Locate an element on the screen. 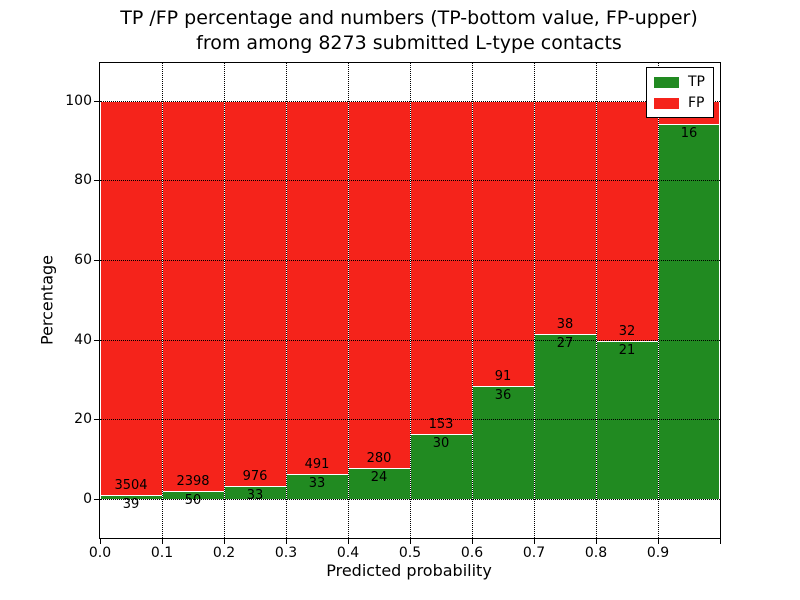  y-tick-label: 20 is located at coordinates (83, 419).